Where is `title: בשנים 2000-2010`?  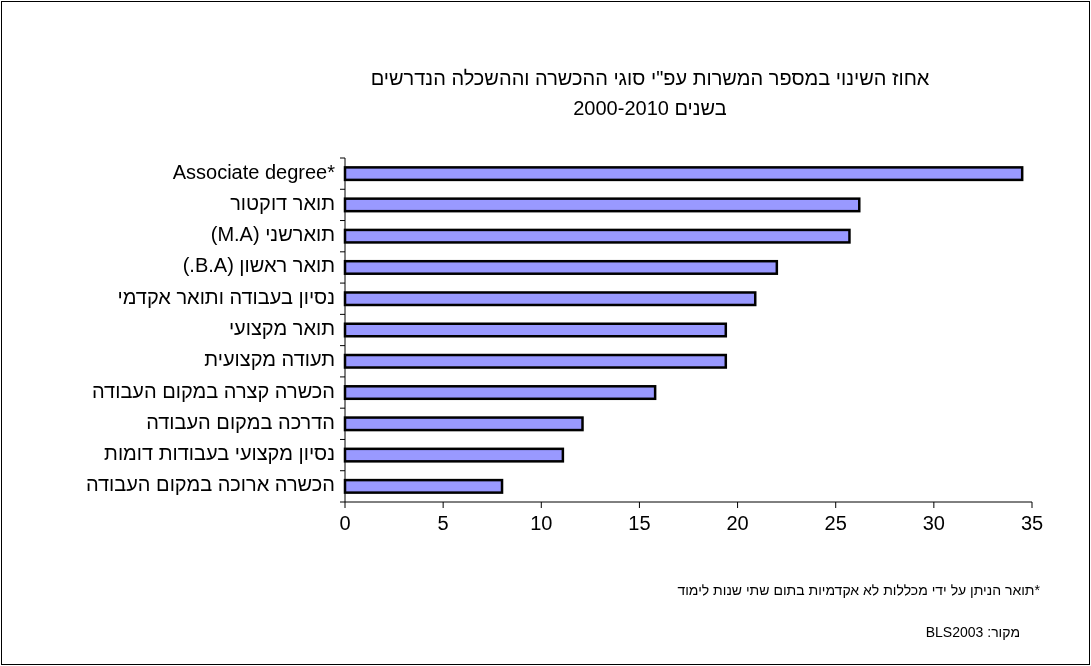 title: בשנים 2000-2010 is located at coordinates (650, 108).